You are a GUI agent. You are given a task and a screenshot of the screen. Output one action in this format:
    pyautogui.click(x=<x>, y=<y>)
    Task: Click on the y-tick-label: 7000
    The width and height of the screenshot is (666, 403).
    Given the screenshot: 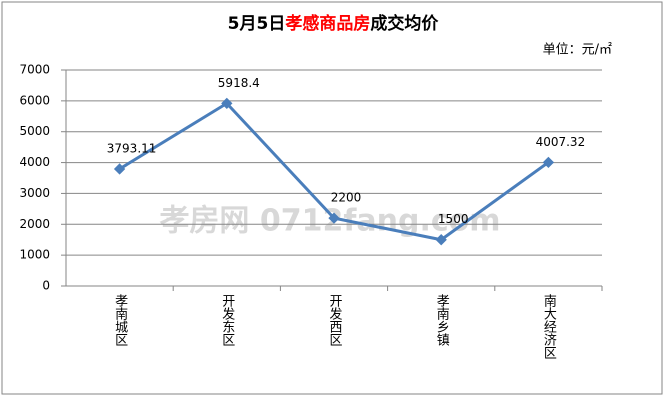 What is the action you would take?
    pyautogui.click(x=34, y=70)
    